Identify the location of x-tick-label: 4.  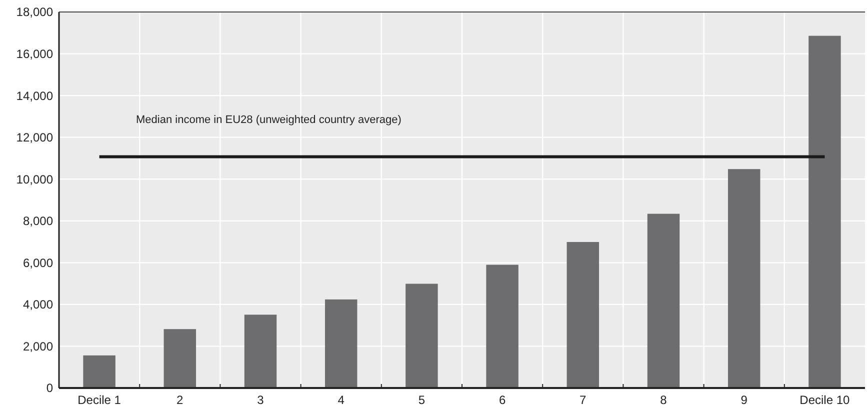
(341, 400).